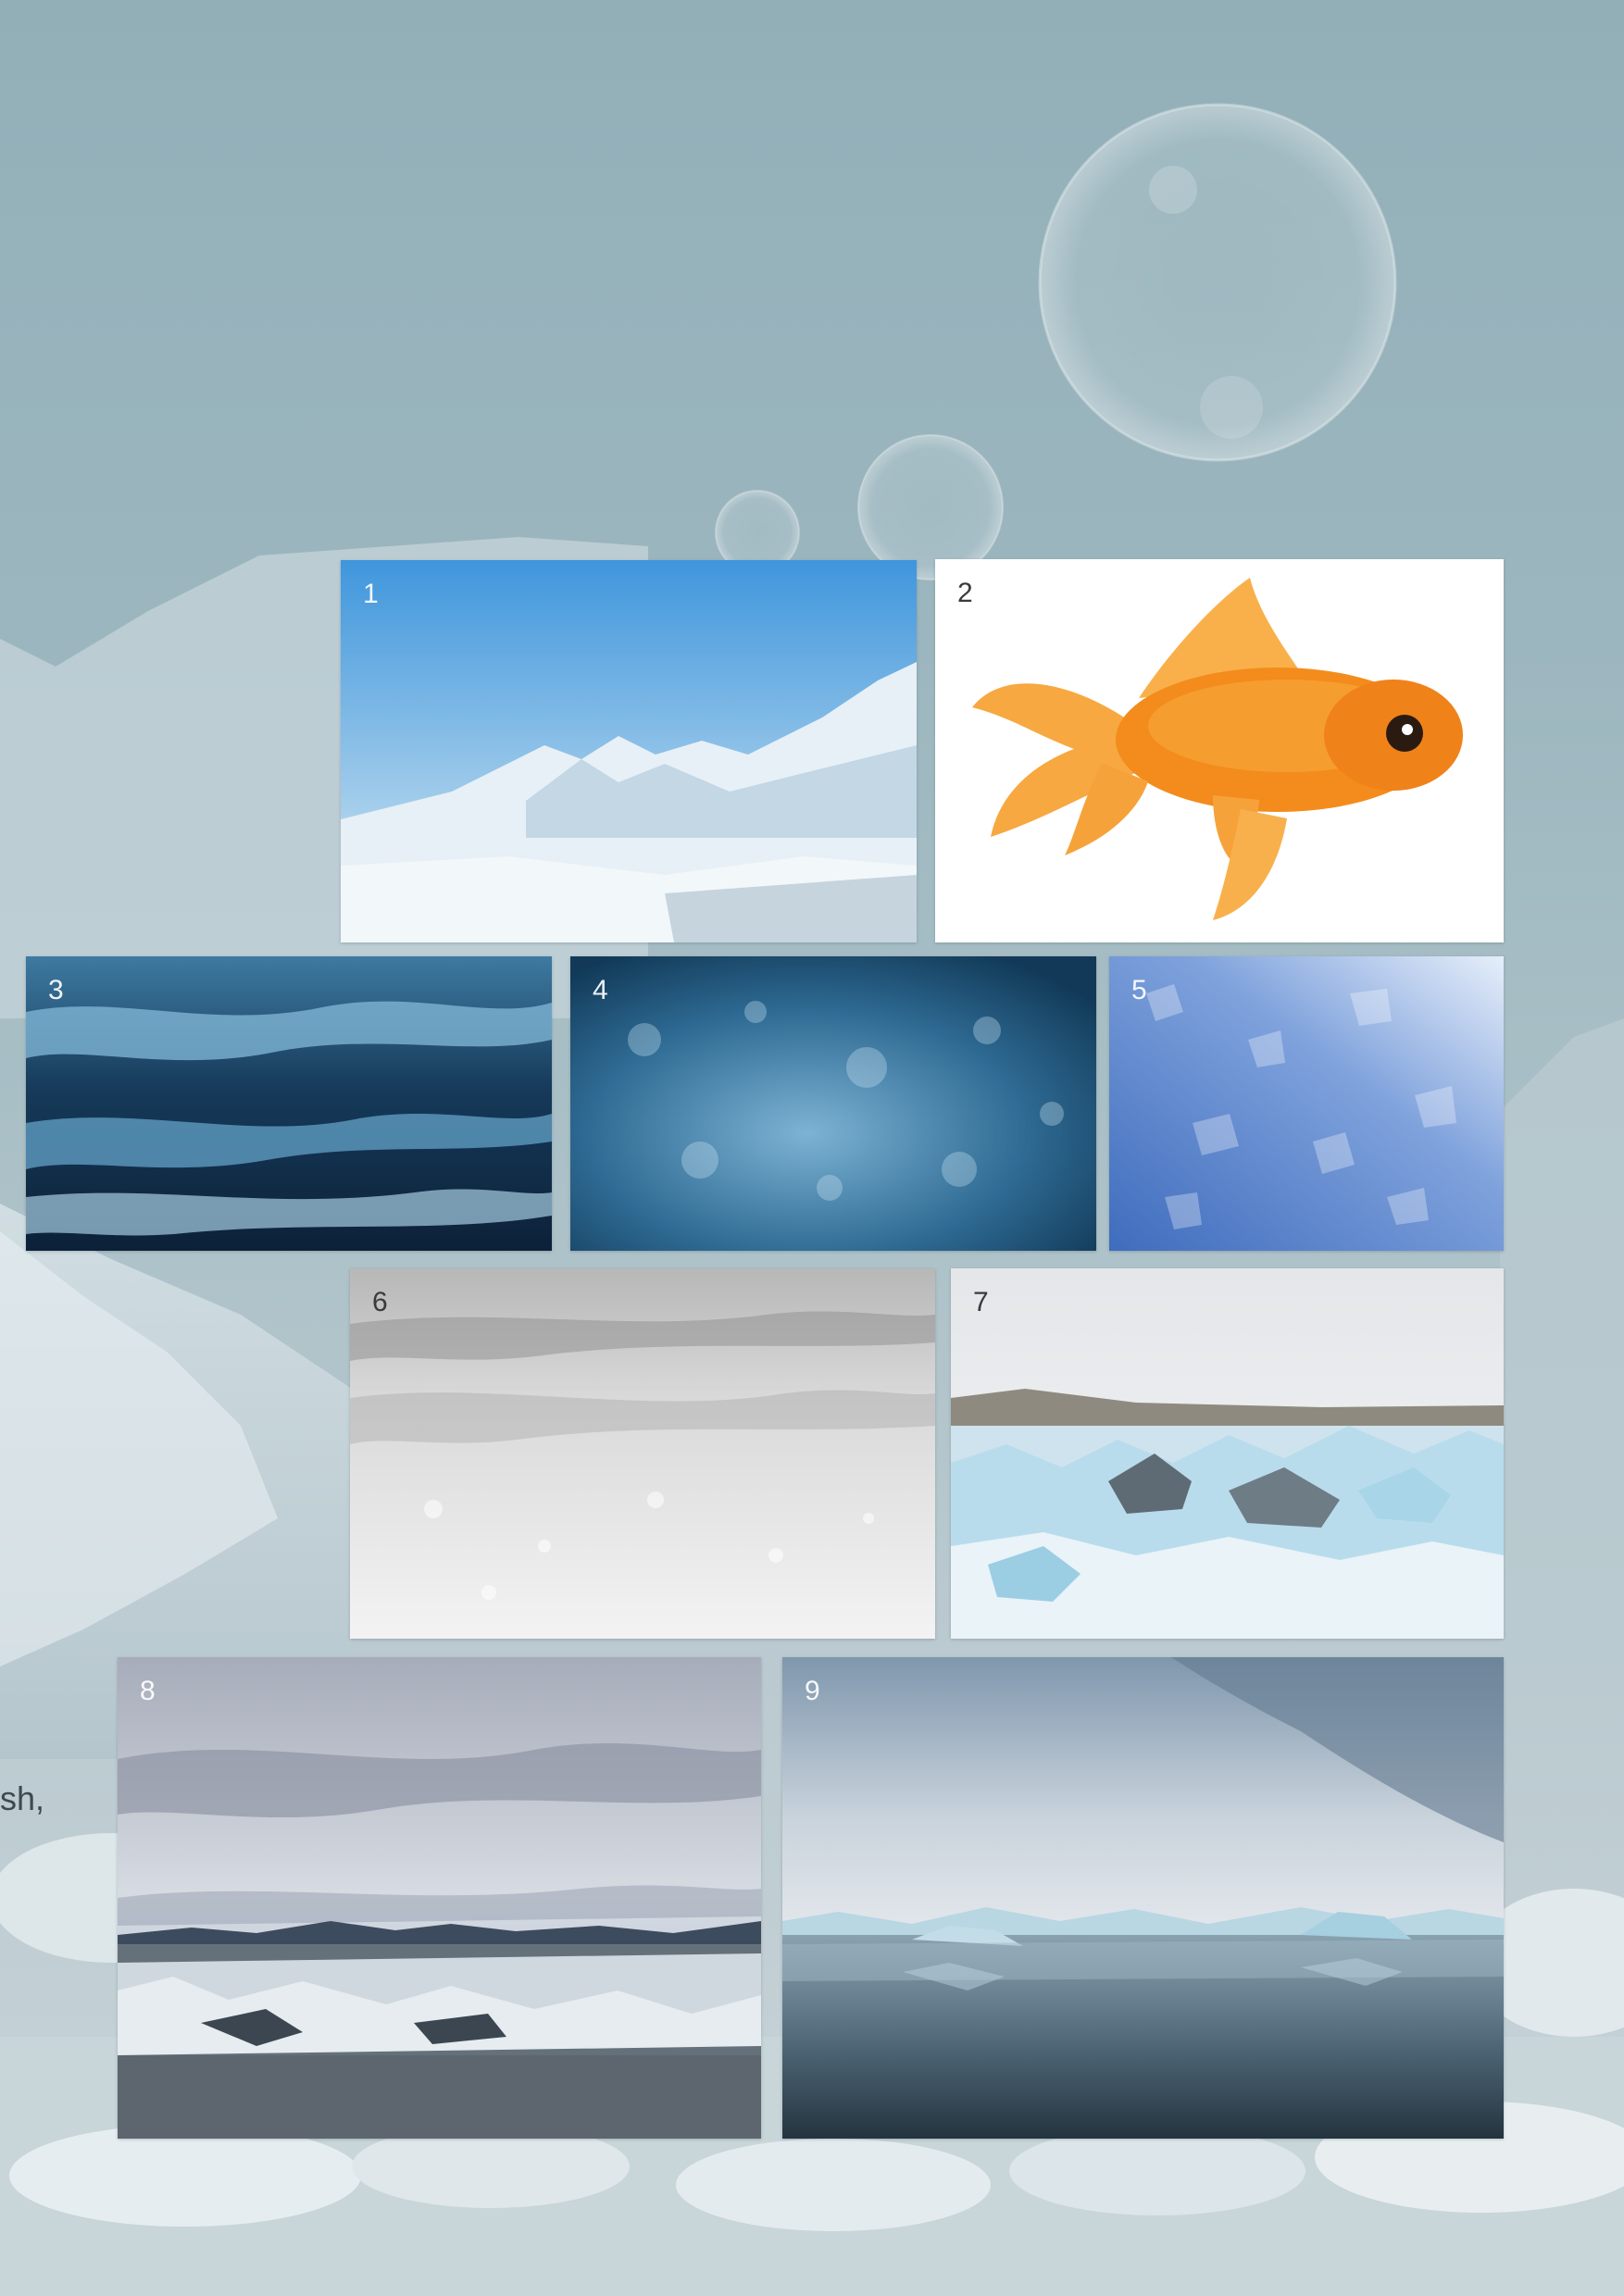 Image resolution: width=1624 pixels, height=2296 pixels. I want to click on cloudy-lagoon-image, so click(439, 1898).